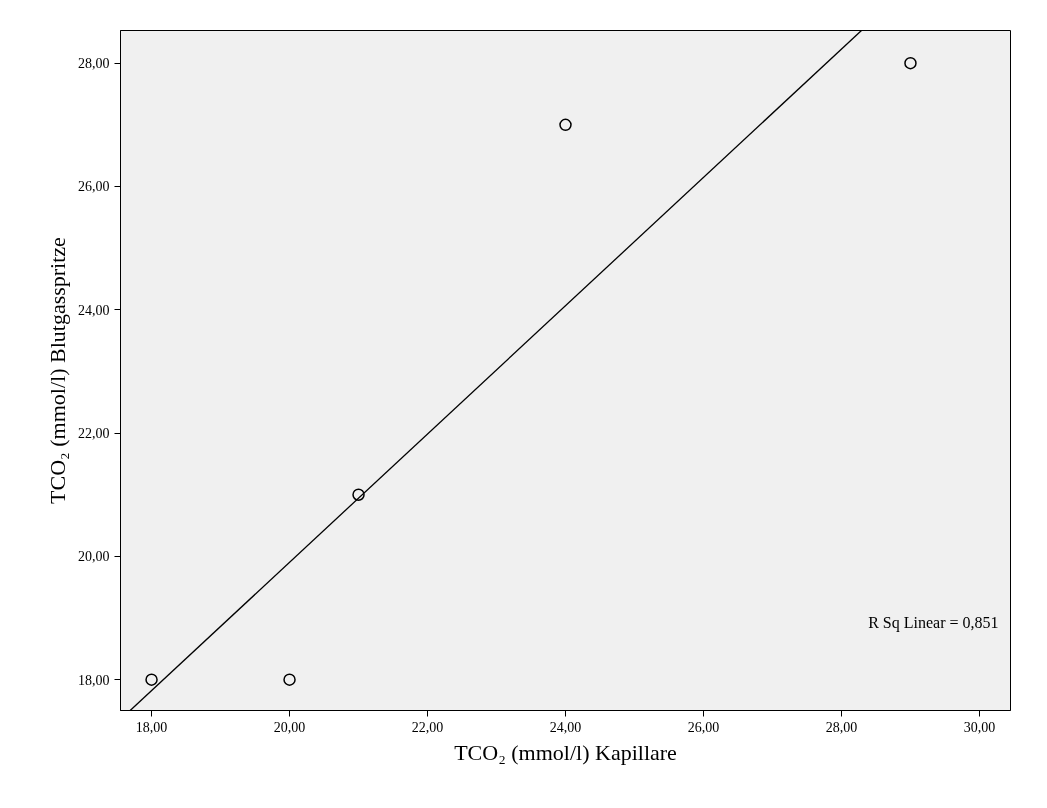  I want to click on y-axis-title: TCO₂ (mmol/l) Blutgasspritze, so click(57, 370).